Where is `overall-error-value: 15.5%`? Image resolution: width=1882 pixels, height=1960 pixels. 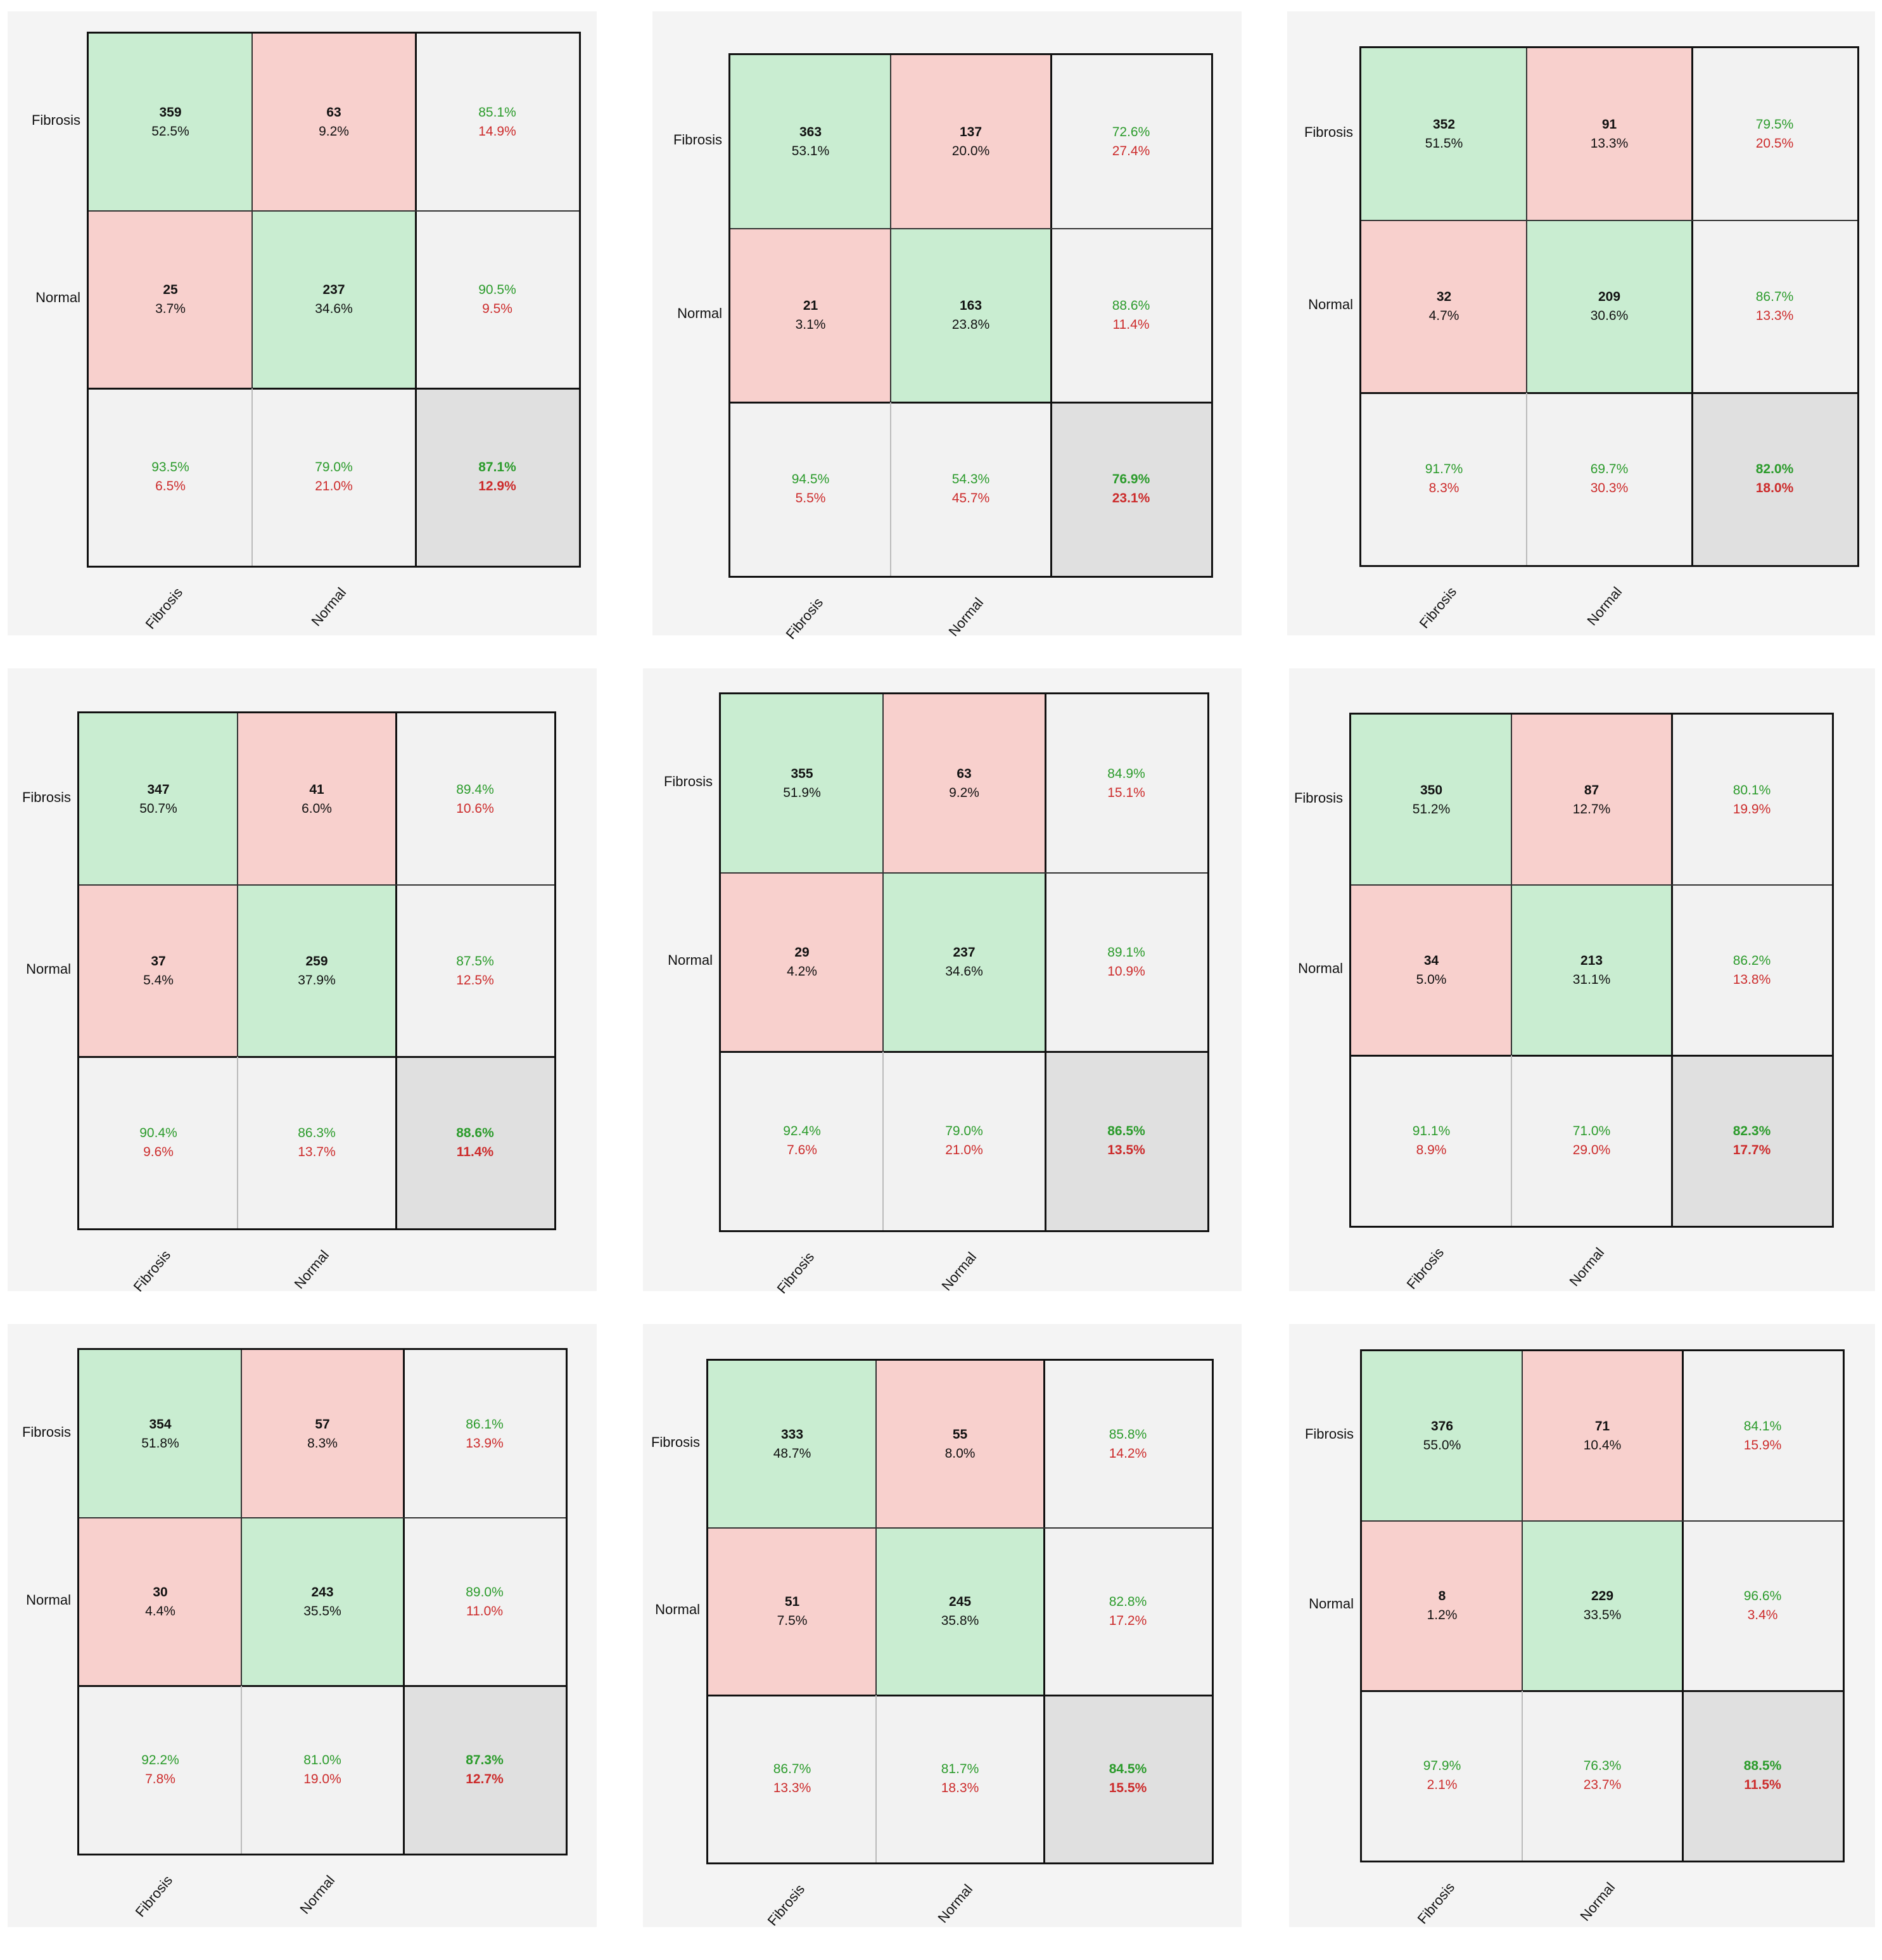 overall-error-value: 15.5% is located at coordinates (1128, 1788).